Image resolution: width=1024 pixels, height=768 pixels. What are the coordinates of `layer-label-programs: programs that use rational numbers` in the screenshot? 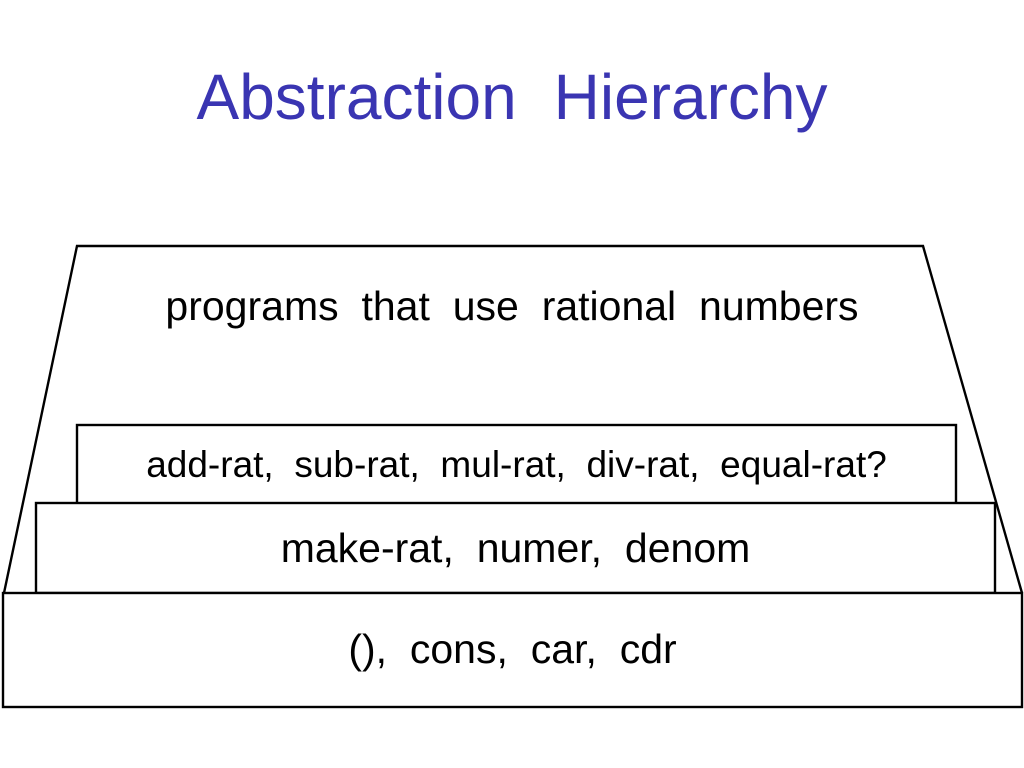 It's located at (512, 305).